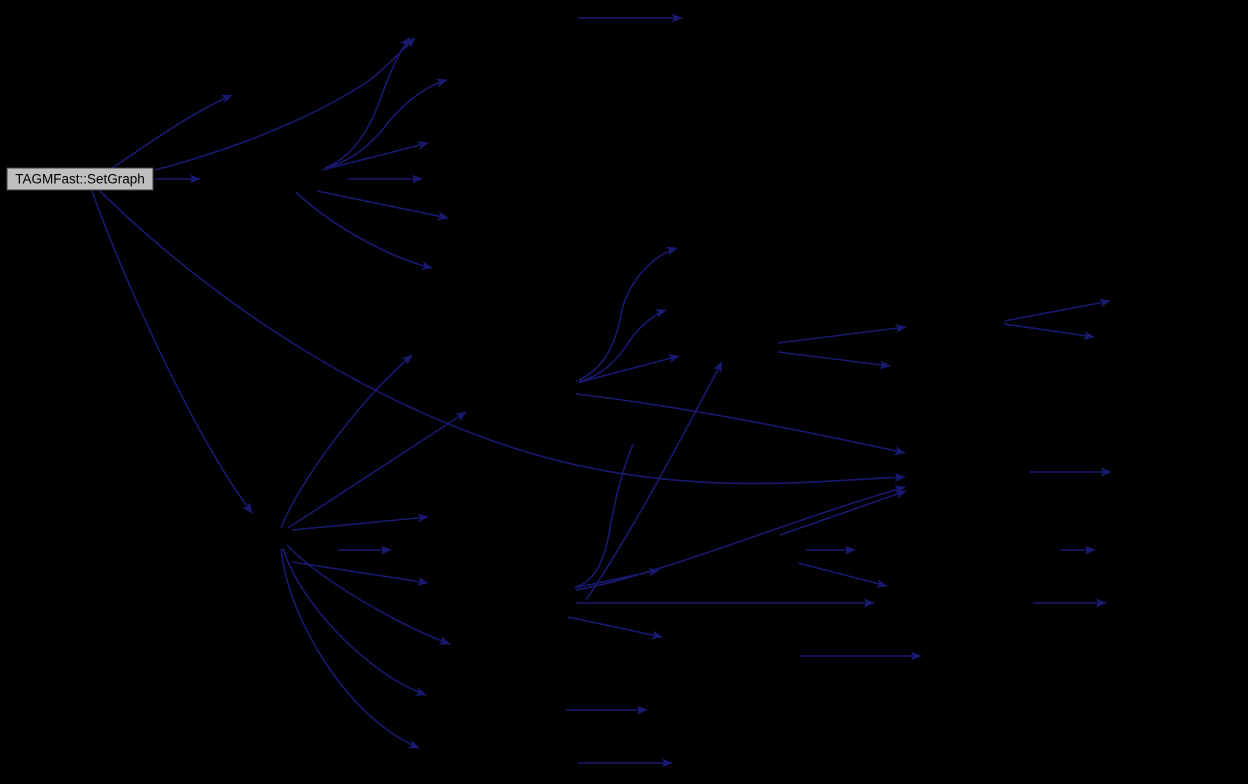  What do you see at coordinates (740, 538) in the screenshot?
I see `edge-n3-w4` at bounding box center [740, 538].